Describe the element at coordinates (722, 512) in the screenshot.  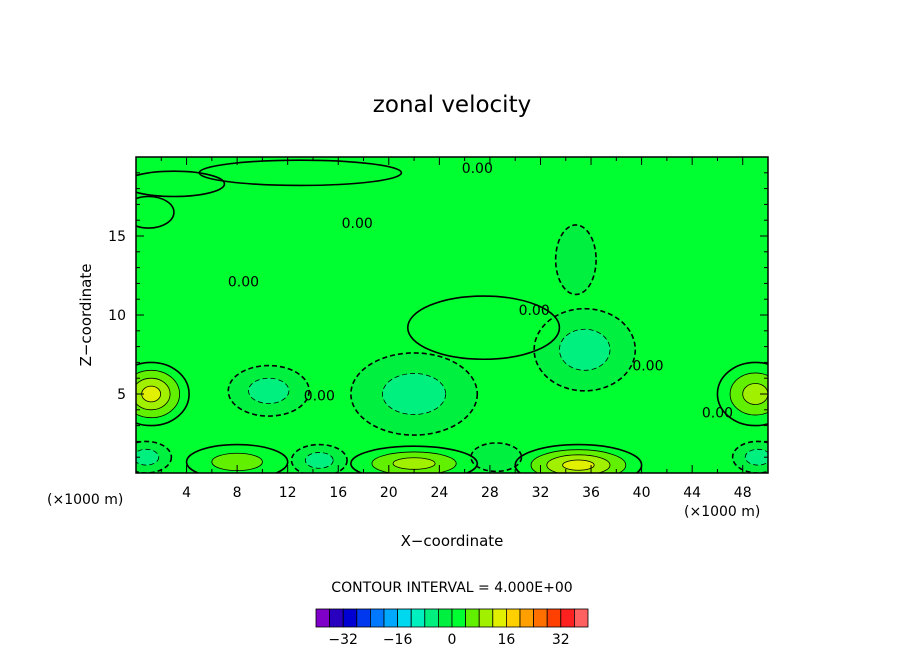
I see `x-unit-right: (×1000 m)` at that location.